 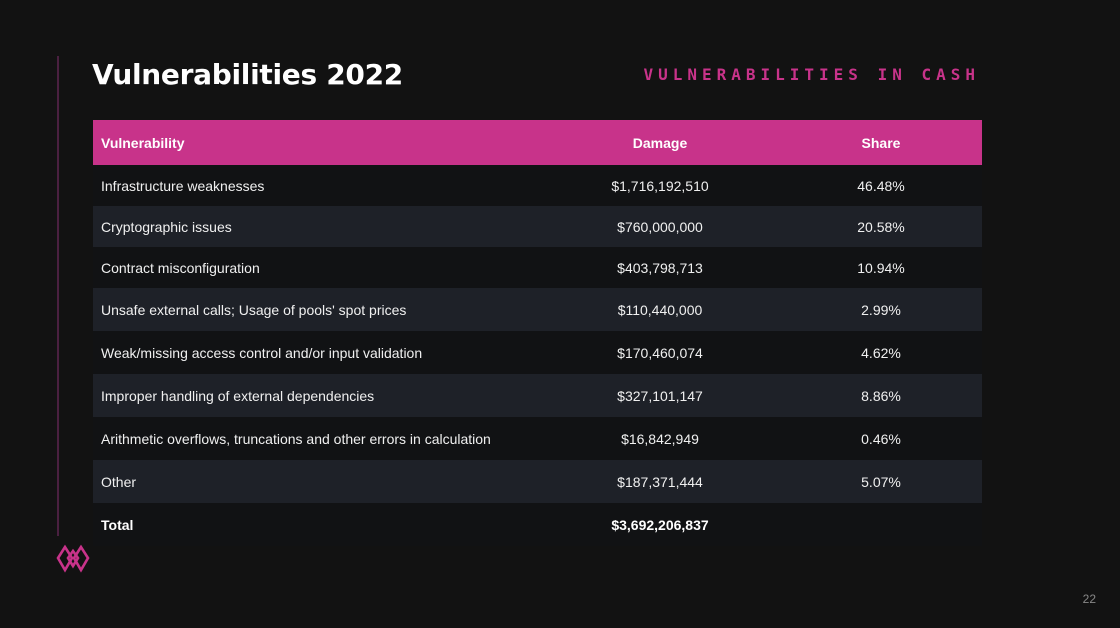 What do you see at coordinates (1089, 599) in the screenshot?
I see `page-number: 22` at bounding box center [1089, 599].